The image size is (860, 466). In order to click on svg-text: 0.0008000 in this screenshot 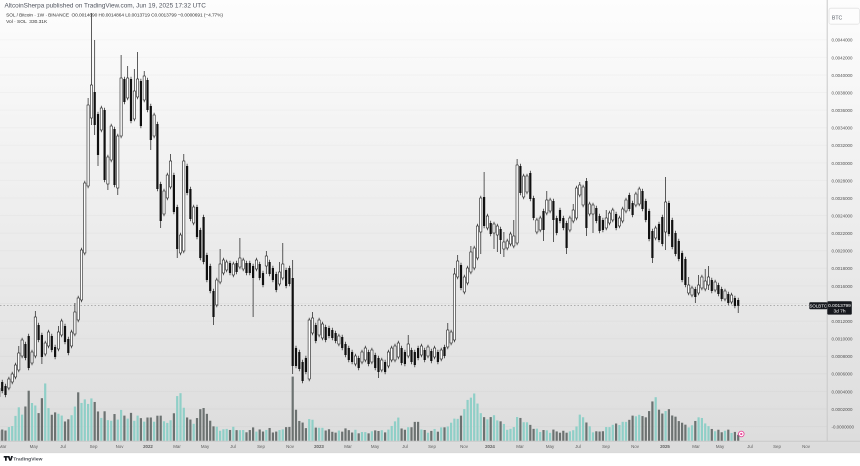, I will do `click(843, 356)`.